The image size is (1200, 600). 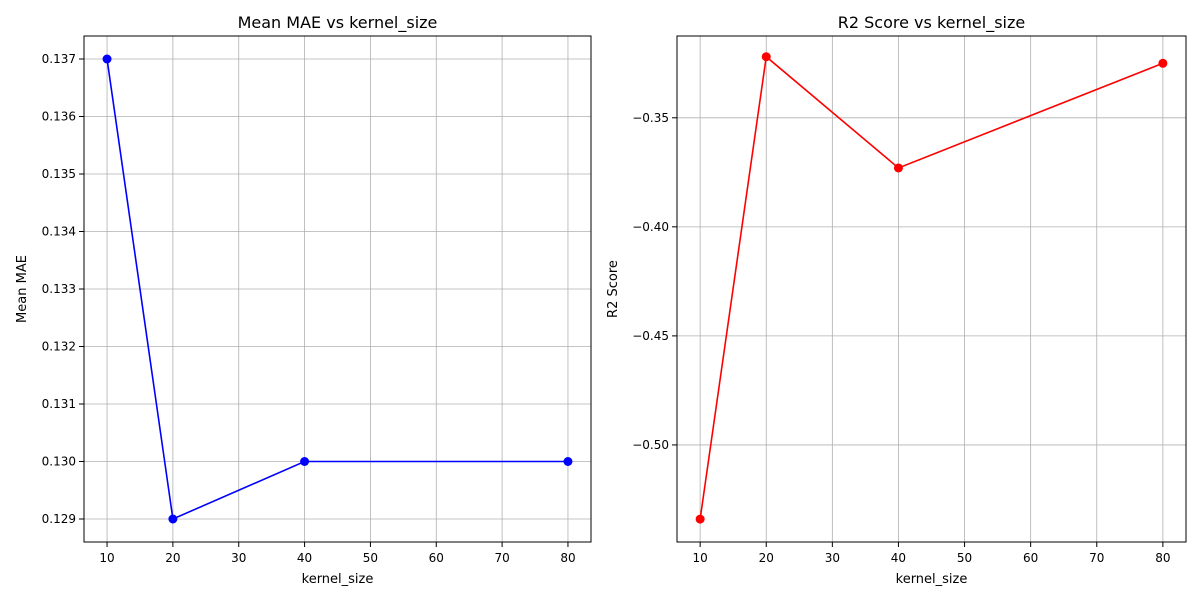 I want to click on y-axis-label: Mean MAE, so click(x=22, y=289).